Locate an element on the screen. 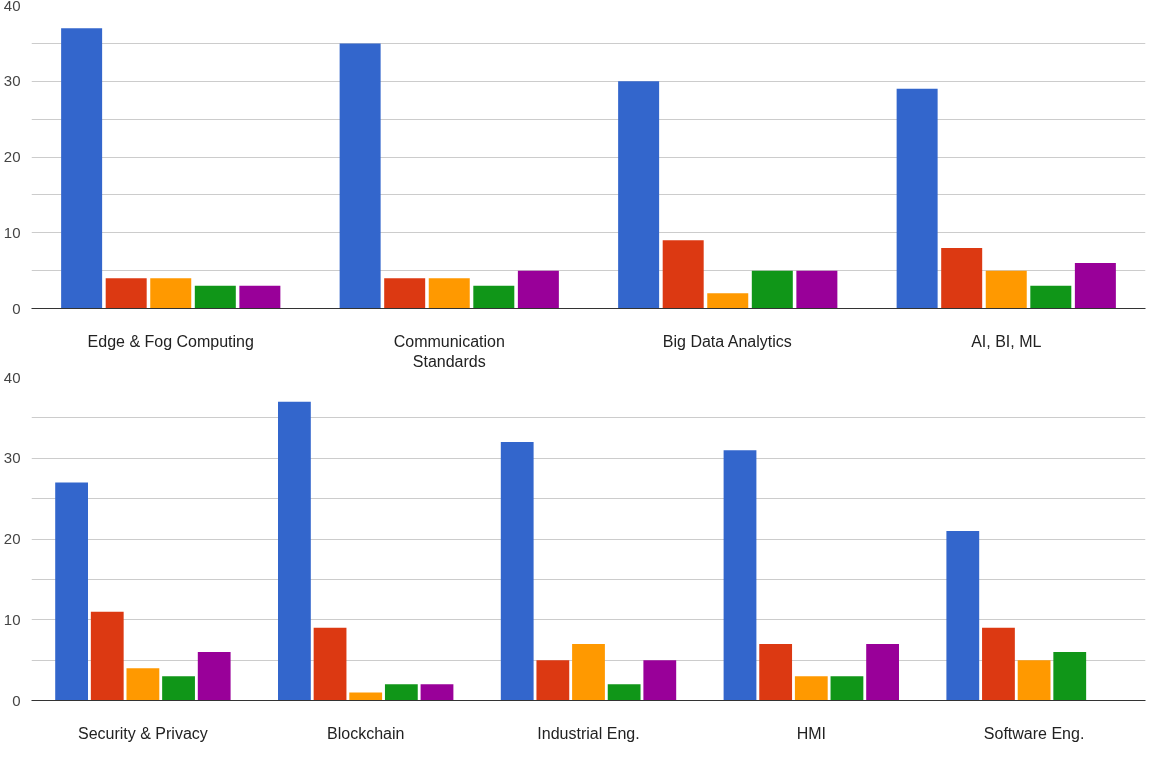 Image resolution: width=1159 pixels, height=774 pixels. x-tick-label: HMI is located at coordinates (811, 733).